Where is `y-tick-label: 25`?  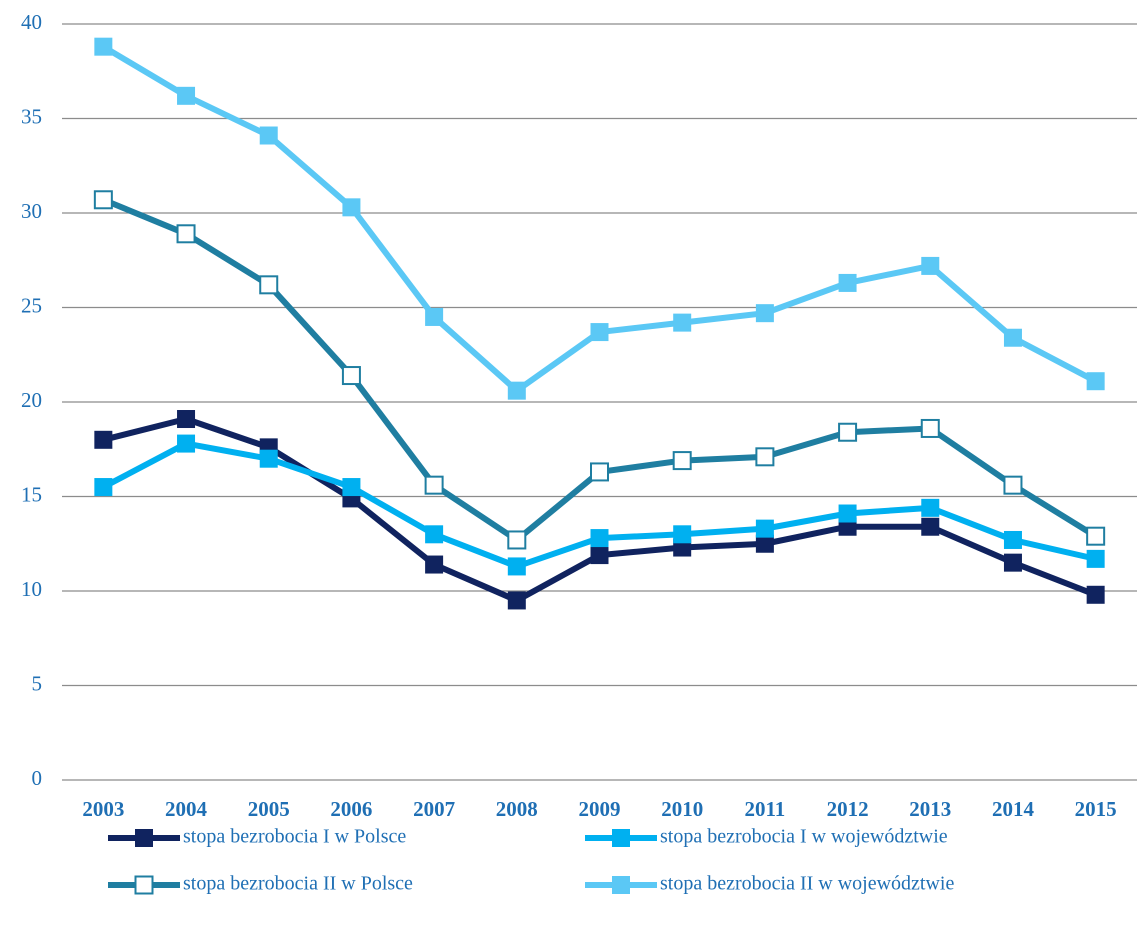
y-tick-label: 25 is located at coordinates (31, 305).